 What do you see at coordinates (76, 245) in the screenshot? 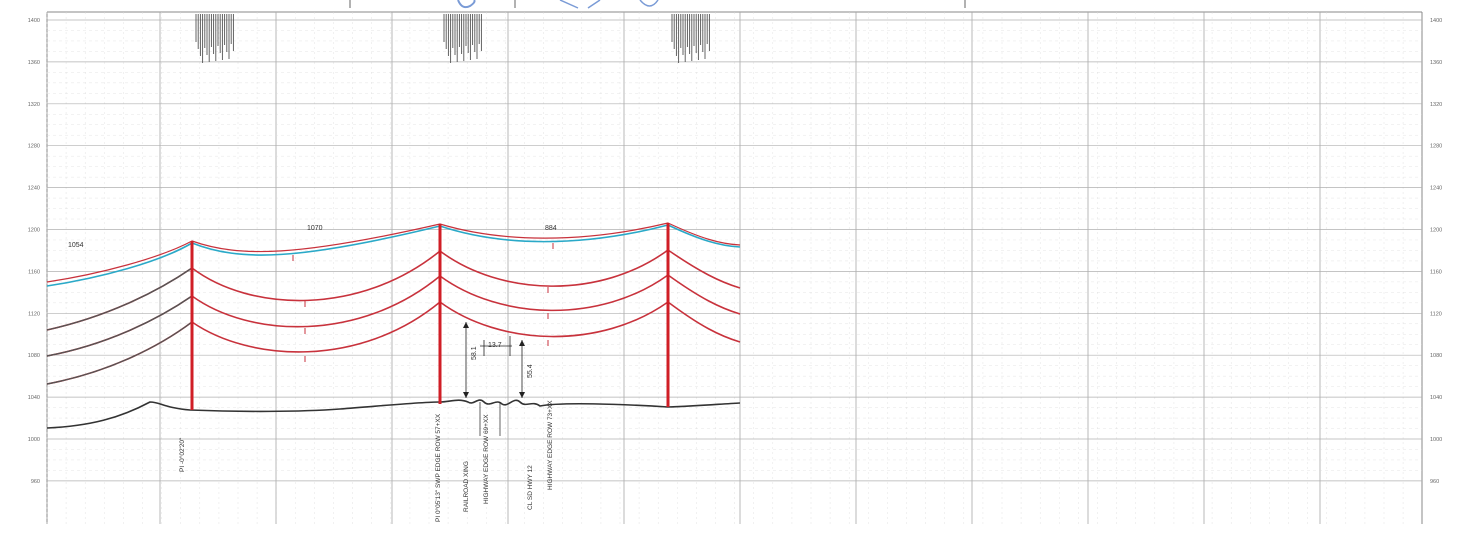
I see `span-label: 1054` at bounding box center [76, 245].